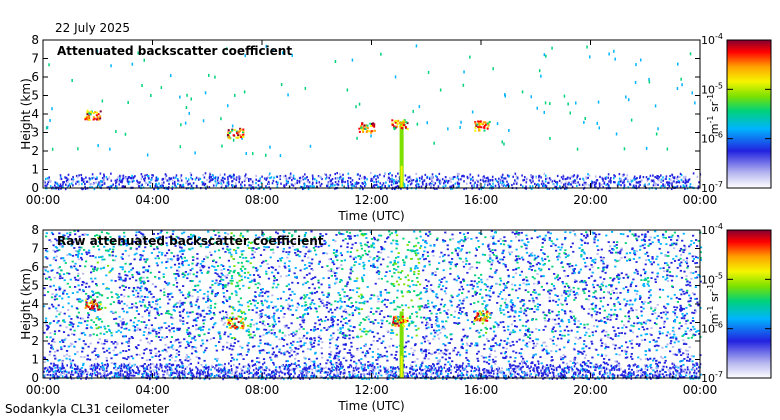 This screenshot has height=420, width=780. Describe the element at coordinates (93, 28) in the screenshot. I see `date-label: 22 July 2025` at that location.